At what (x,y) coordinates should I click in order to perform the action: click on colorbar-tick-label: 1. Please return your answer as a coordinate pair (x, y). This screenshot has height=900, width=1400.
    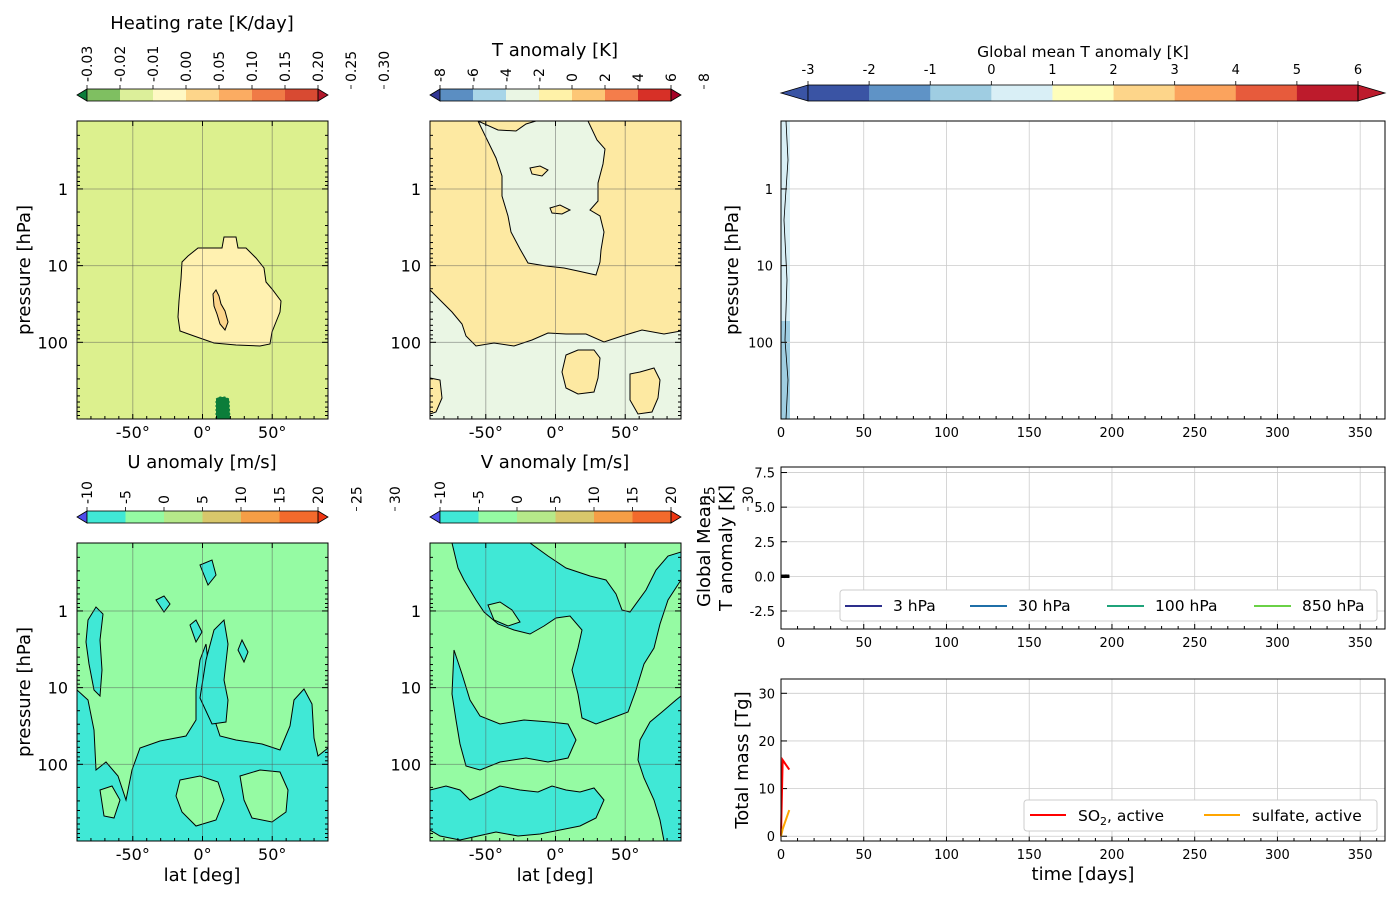
    Looking at the image, I should click on (1052, 70).